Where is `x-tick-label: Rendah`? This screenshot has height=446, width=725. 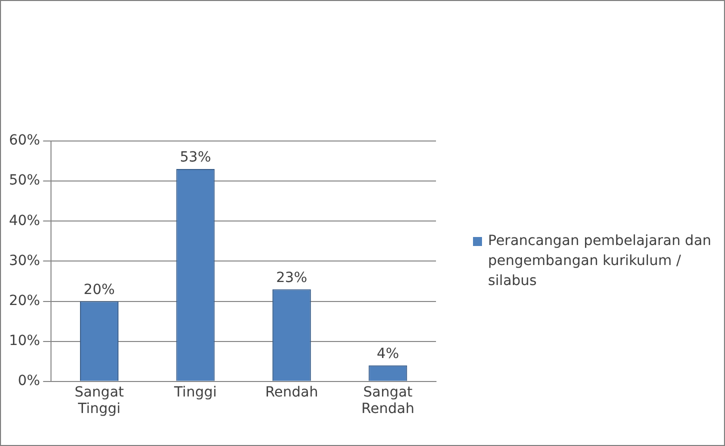 x-tick-label: Rendah is located at coordinates (291, 392).